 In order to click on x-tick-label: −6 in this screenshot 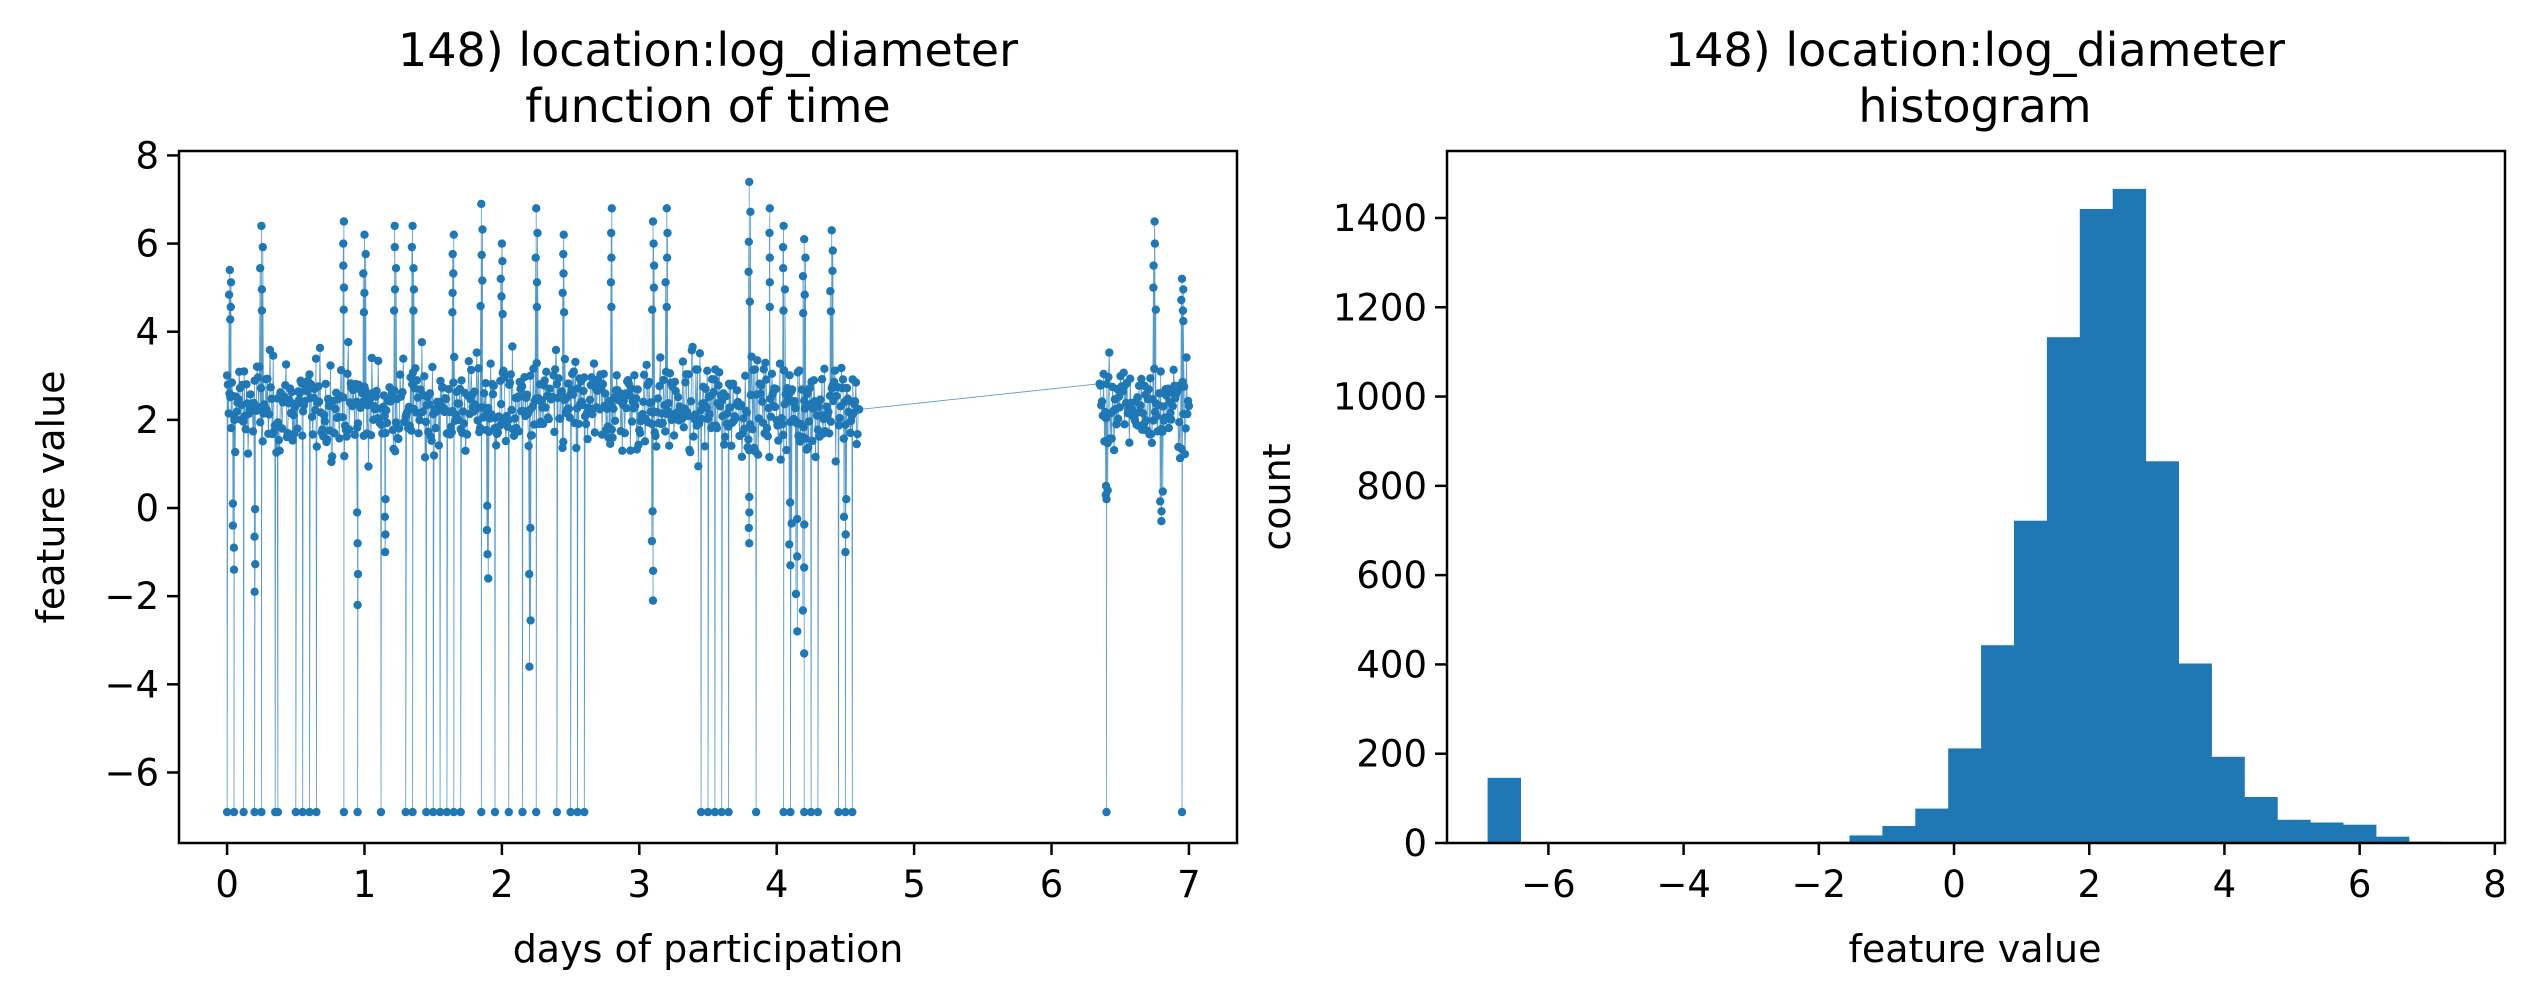, I will do `click(1548, 884)`.